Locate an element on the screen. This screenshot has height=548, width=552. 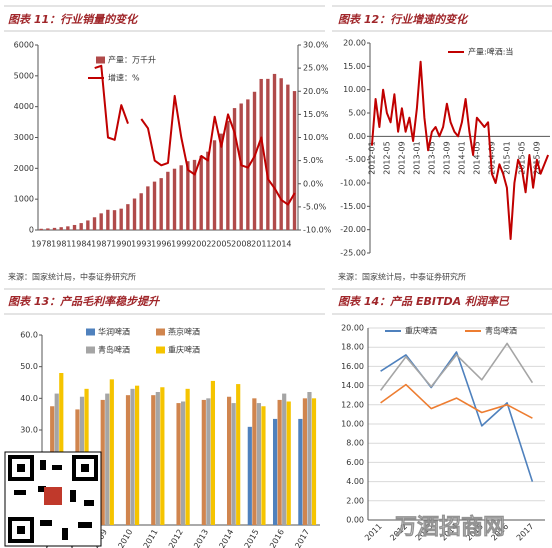
y-tick-label: 2000 is located at coordinates (24, 168).